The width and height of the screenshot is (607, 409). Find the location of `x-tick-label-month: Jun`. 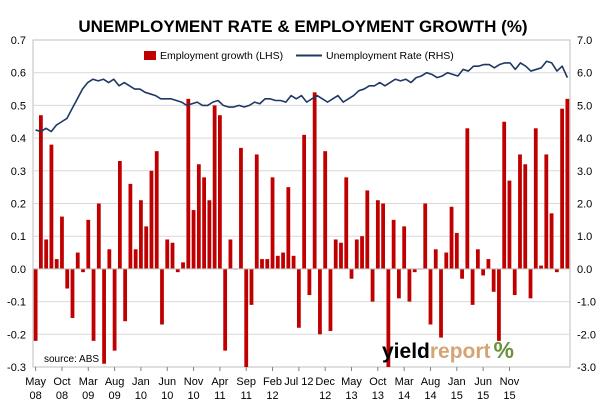

x-tick-label-month: Jun is located at coordinates (167, 382).